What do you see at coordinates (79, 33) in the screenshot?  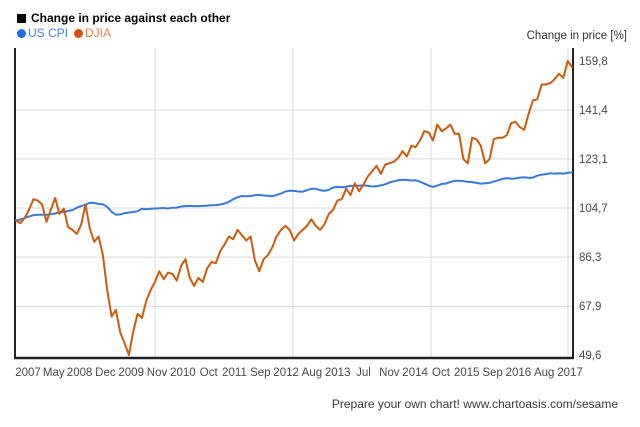 I see `djia-dot-icon` at bounding box center [79, 33].